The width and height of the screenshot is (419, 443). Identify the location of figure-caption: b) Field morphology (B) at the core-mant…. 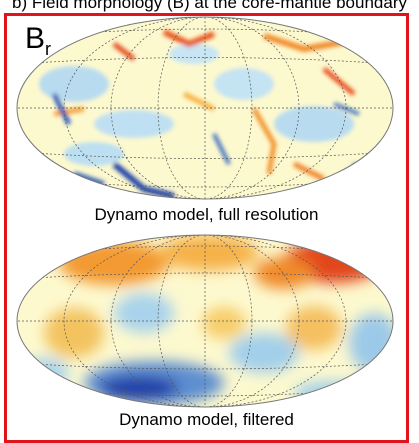
(209, 6).